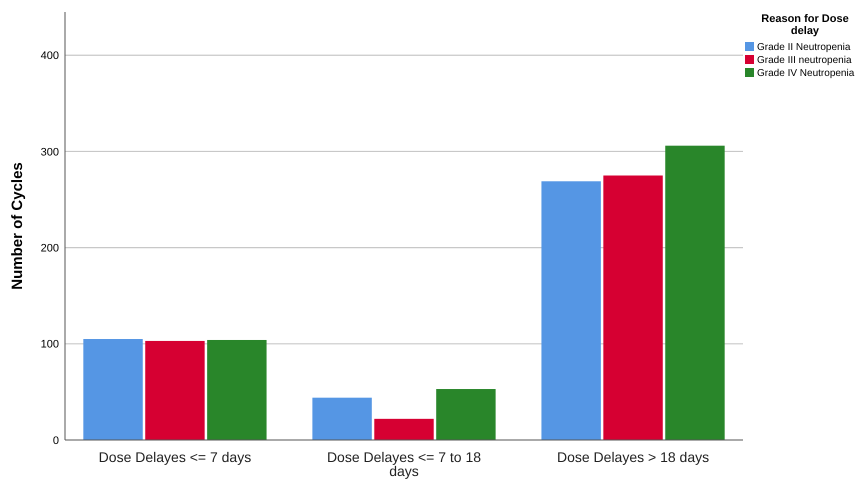  Describe the element at coordinates (49, 152) in the screenshot. I see `y-tick-label: 300` at that location.